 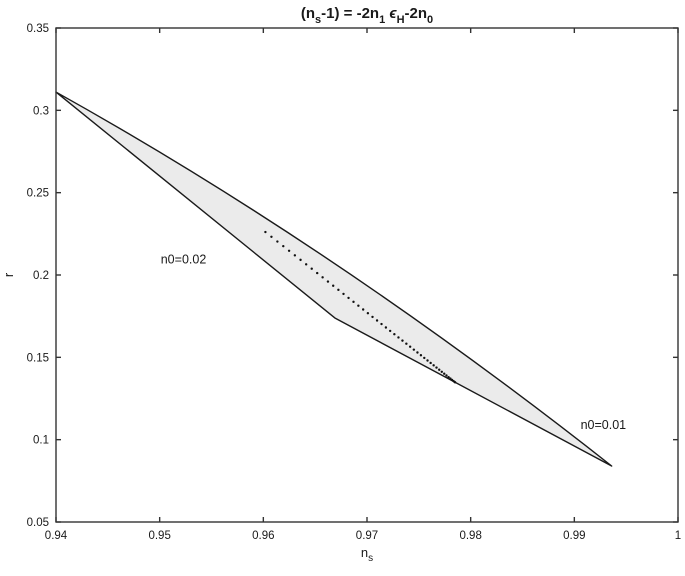 I want to click on x-tick-label: 0.94, so click(x=56, y=536).